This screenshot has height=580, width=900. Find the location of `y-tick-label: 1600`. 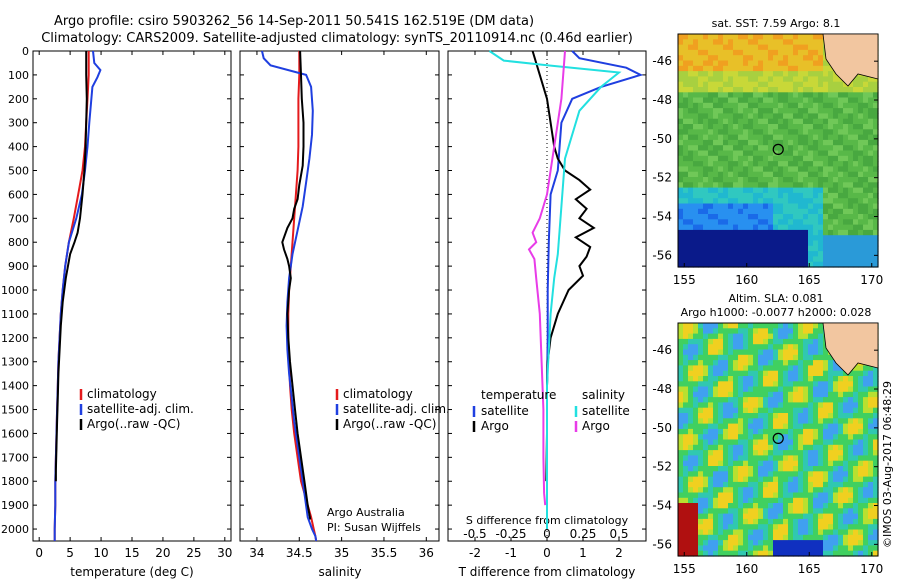

y-tick-label: 1600 is located at coordinates (15, 433).